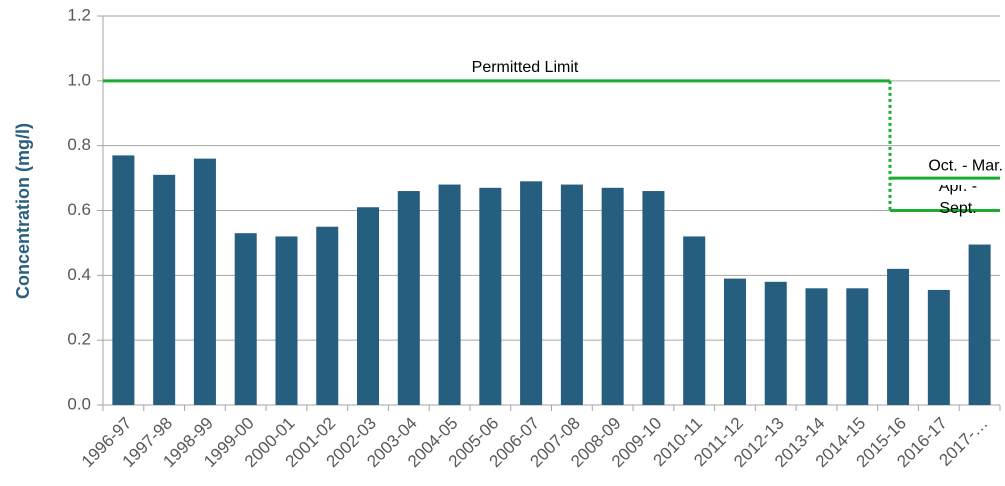 The height and width of the screenshot is (486, 1005). I want to click on y-tick-label: 0.2, so click(79, 339).